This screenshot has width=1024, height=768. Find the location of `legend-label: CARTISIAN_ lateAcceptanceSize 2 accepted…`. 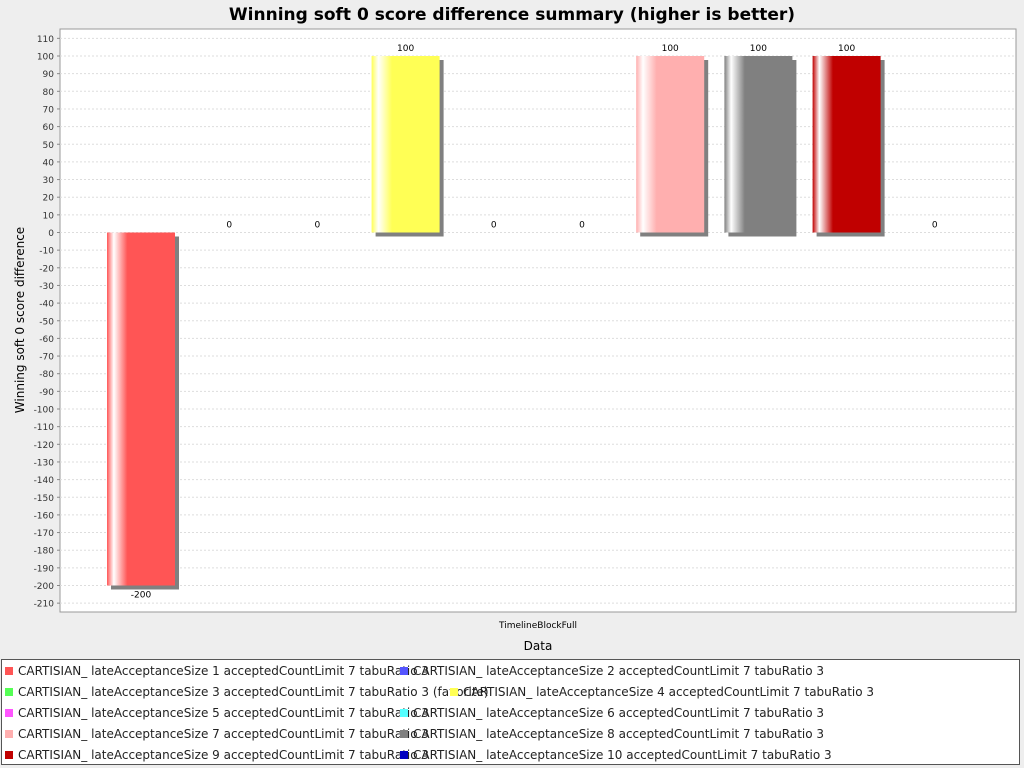

legend-label: CARTISIAN_ lateAcceptanceSize 2 accepted… is located at coordinates (619, 671).